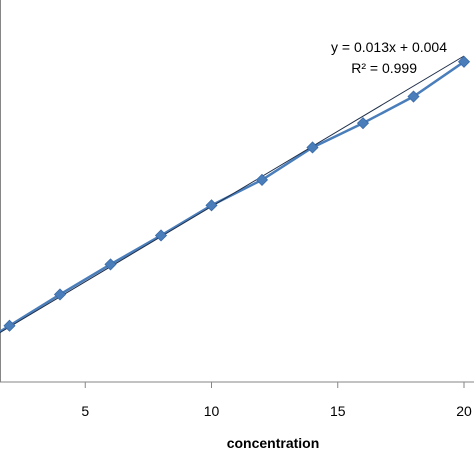 This screenshot has width=474, height=474. I want to click on x-tick-label: 5, so click(85, 411).